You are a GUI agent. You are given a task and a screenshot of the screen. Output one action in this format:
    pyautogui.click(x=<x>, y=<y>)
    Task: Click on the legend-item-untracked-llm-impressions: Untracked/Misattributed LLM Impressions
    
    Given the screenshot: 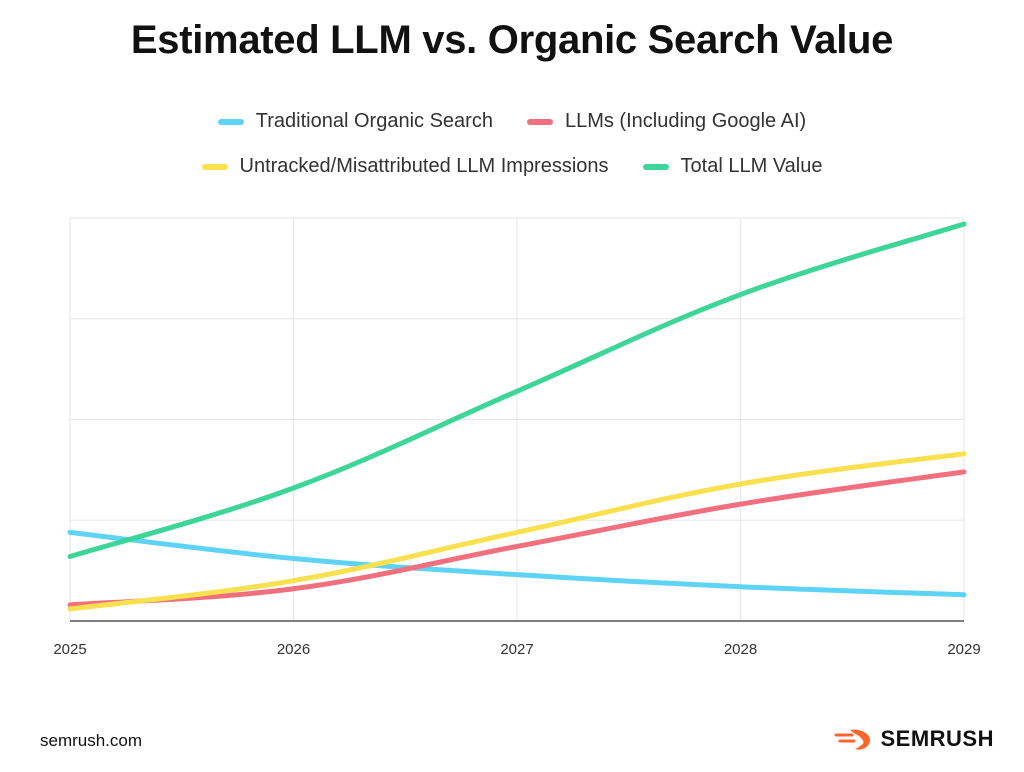 What is the action you would take?
    pyautogui.click(x=405, y=166)
    